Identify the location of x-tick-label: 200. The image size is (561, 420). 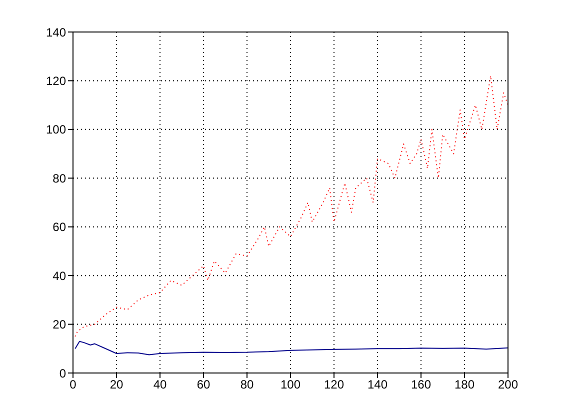
(508, 385).